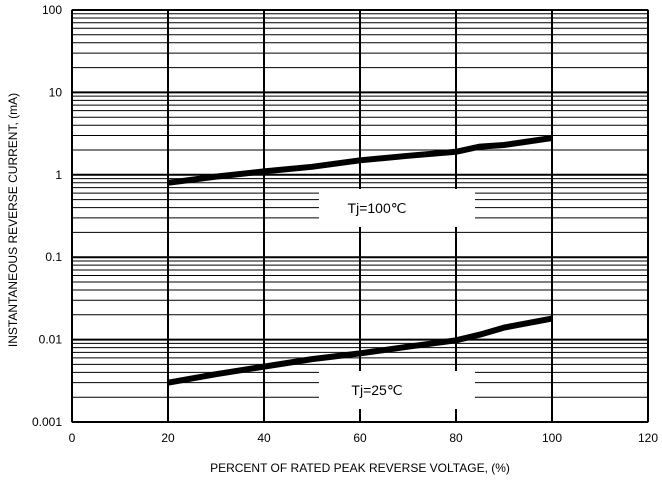  What do you see at coordinates (56, 92) in the screenshot?
I see `y-tick-label: 10` at bounding box center [56, 92].